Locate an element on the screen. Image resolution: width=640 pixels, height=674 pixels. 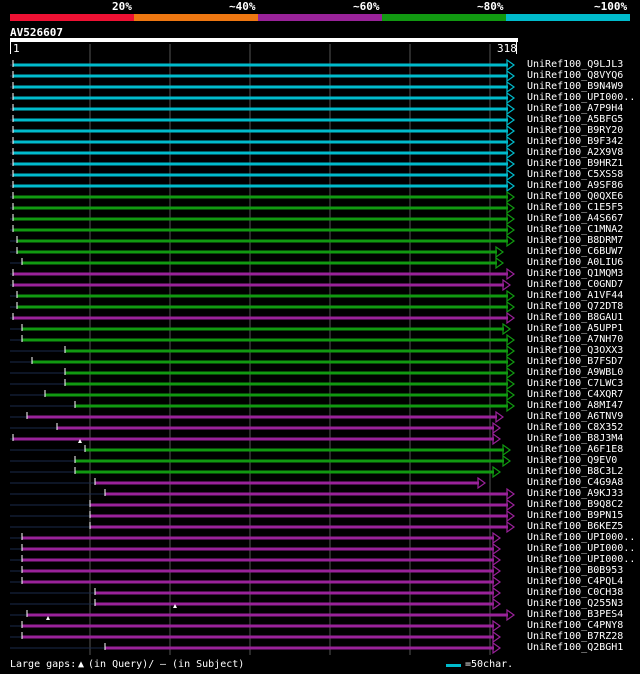
hit-label: UniRef100_Q72DT8 is located at coordinates (575, 306).